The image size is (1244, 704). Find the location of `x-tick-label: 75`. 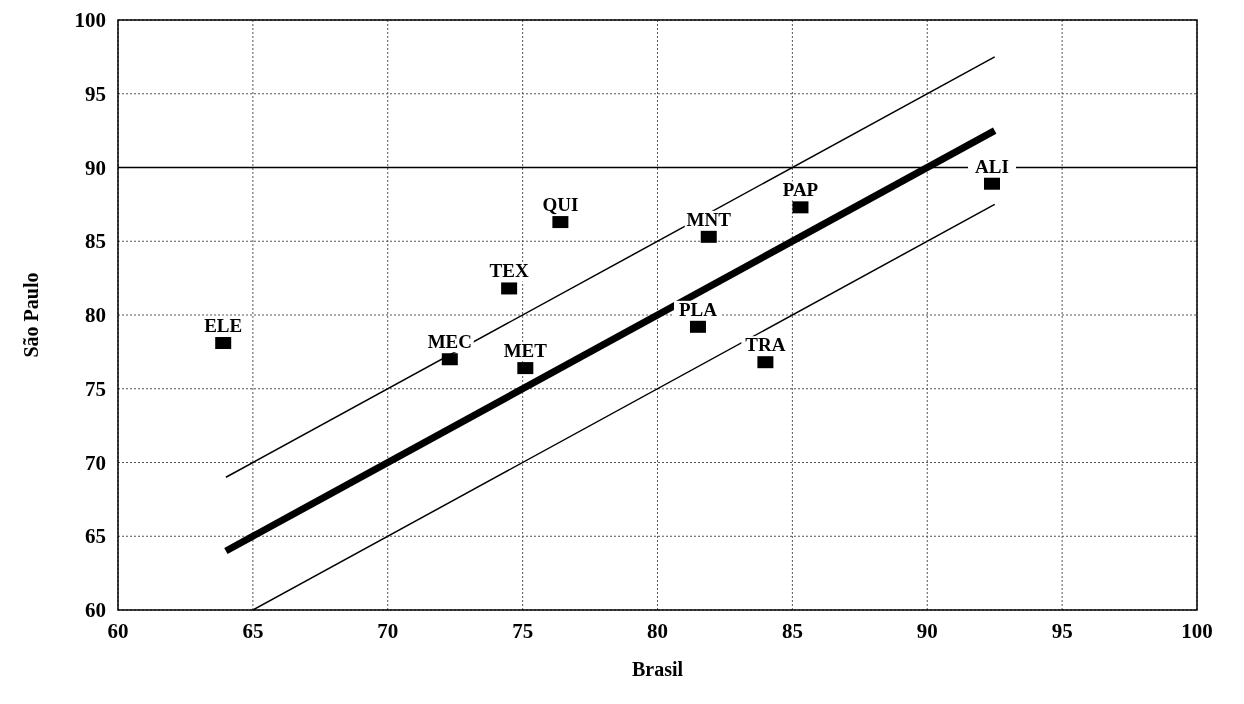

x-tick-label: 75 is located at coordinates (523, 631).